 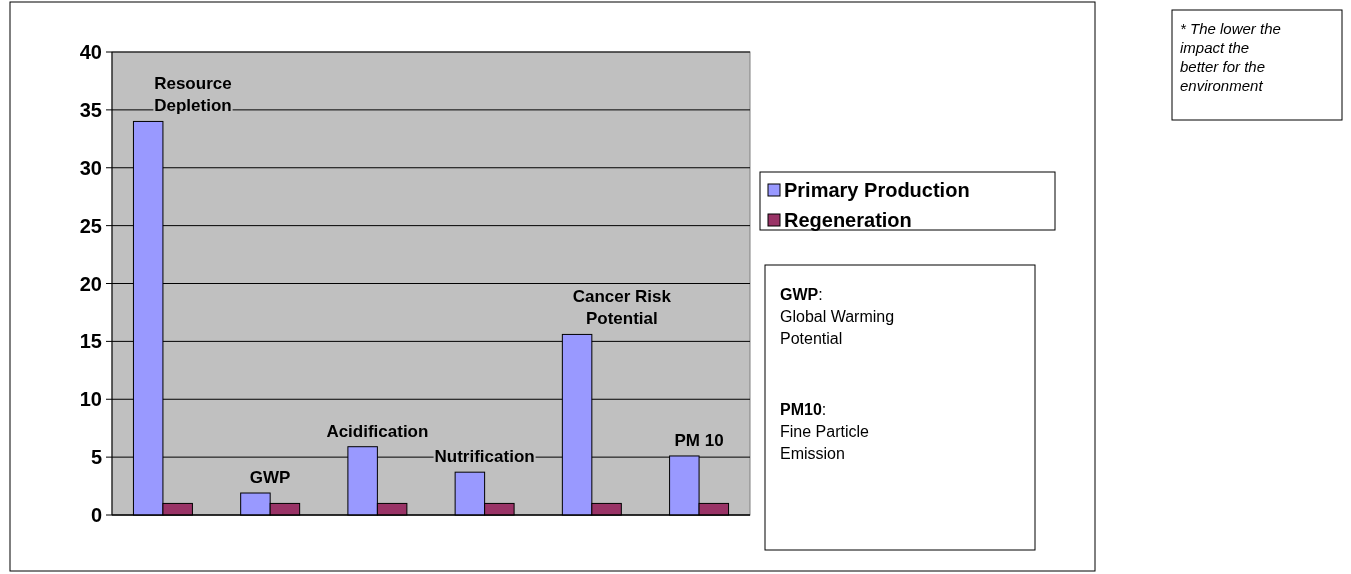 I want to click on y-tick-label: 0, so click(x=96, y=515).